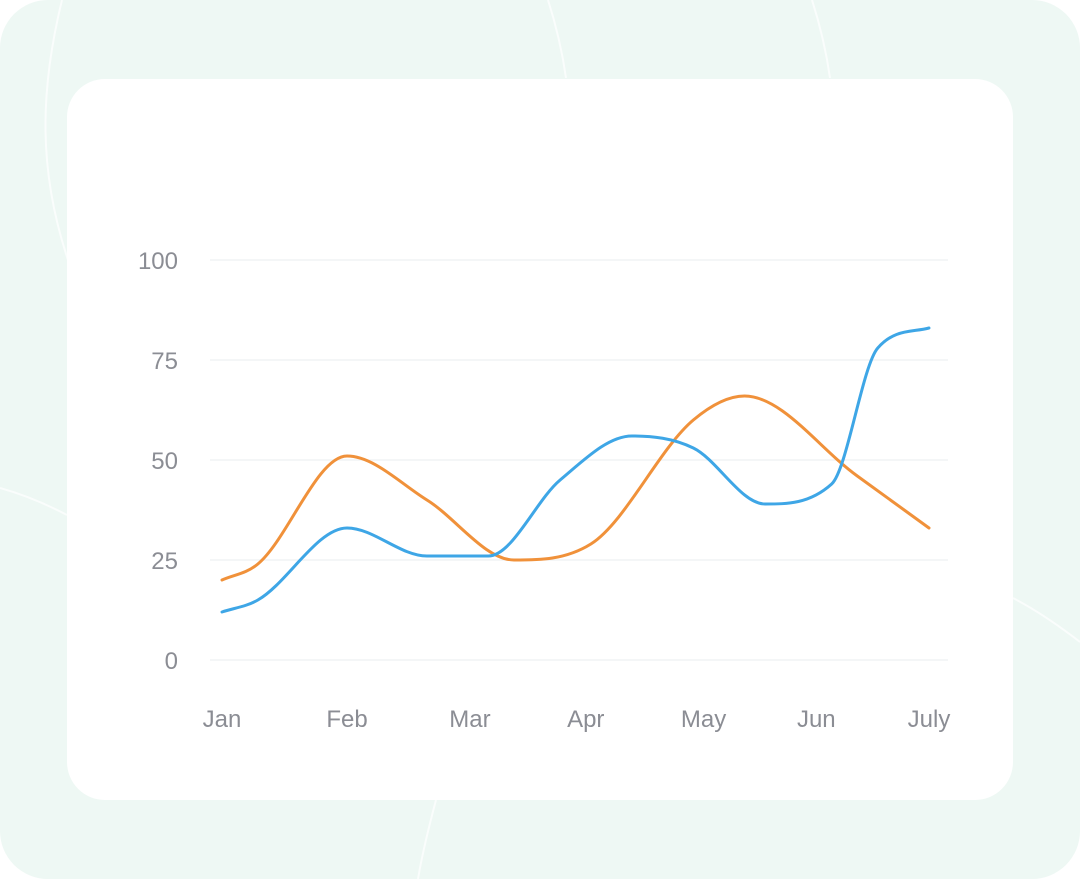 Image resolution: width=1080 pixels, height=879 pixels. Describe the element at coordinates (585, 719) in the screenshot. I see `x-tick-label: Apr` at that location.